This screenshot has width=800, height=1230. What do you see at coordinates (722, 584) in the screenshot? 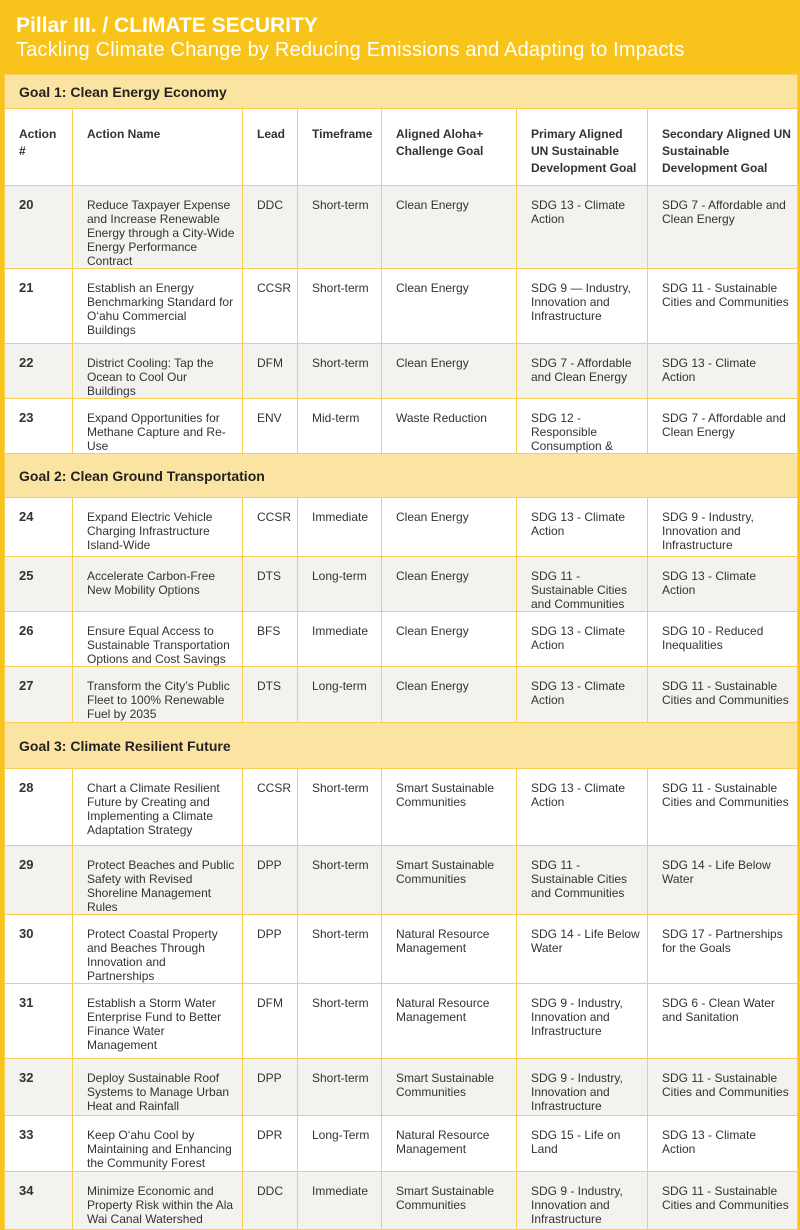
I see `cell-secondary-sdg: SDG 13 - Climate Action` at bounding box center [722, 584].